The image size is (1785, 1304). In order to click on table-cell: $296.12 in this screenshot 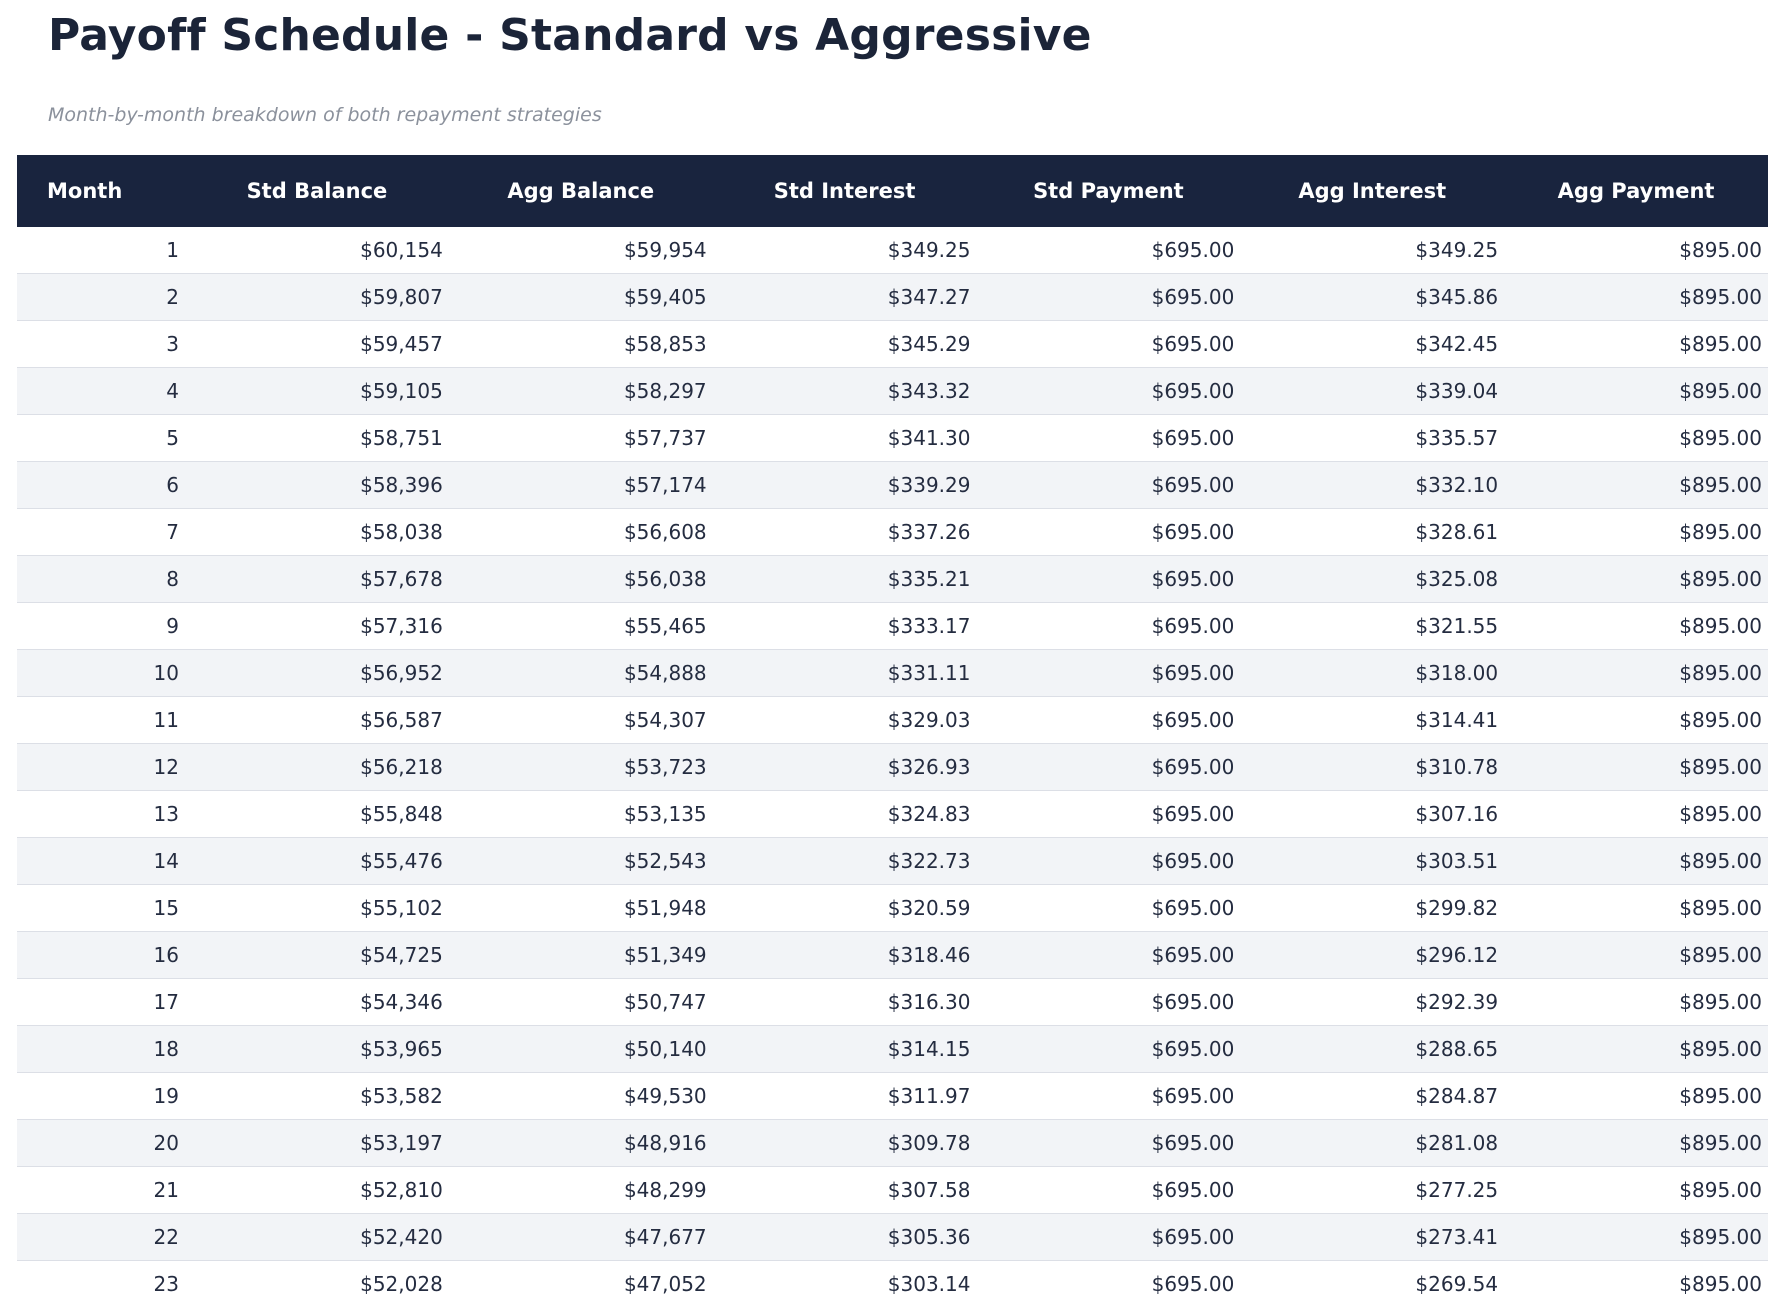, I will do `click(1372, 955)`.